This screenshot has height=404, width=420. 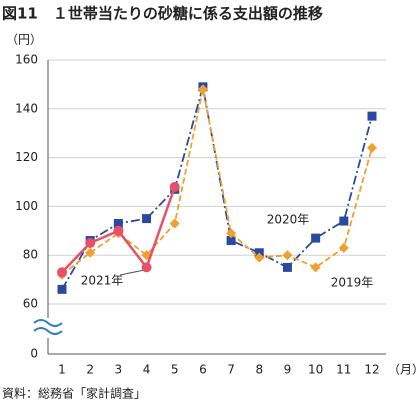 I want to click on x-tick-label: 2, so click(x=90, y=370).